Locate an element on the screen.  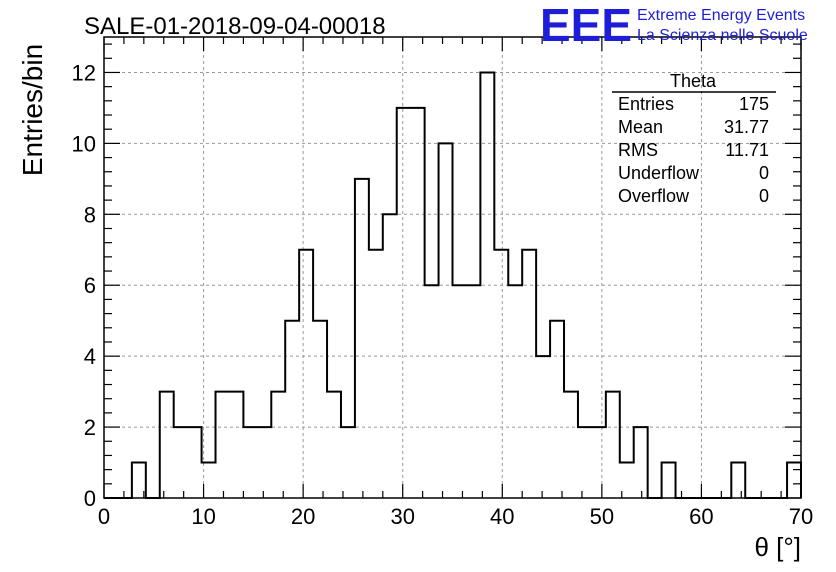
stats-value: 31.77 is located at coordinates (746, 127).